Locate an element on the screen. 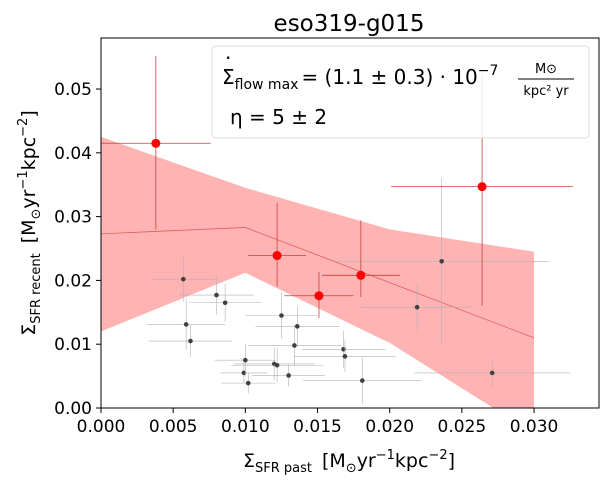  x-tick-label-6: 0.030 is located at coordinates (534, 427).